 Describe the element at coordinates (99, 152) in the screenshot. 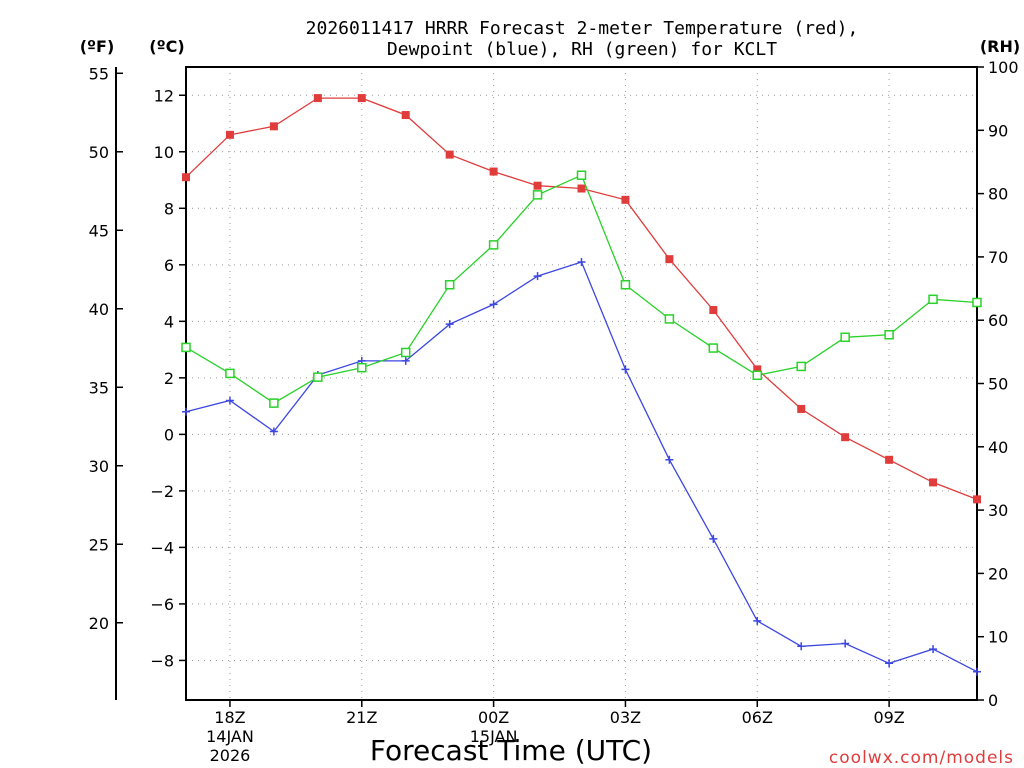

I see `fahrenheit-tick-label: 50` at that location.